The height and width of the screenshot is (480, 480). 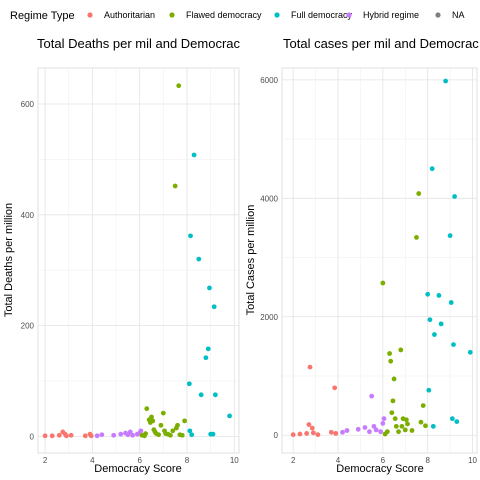 I want to click on y-tick-label: 6000, so click(x=269, y=80).